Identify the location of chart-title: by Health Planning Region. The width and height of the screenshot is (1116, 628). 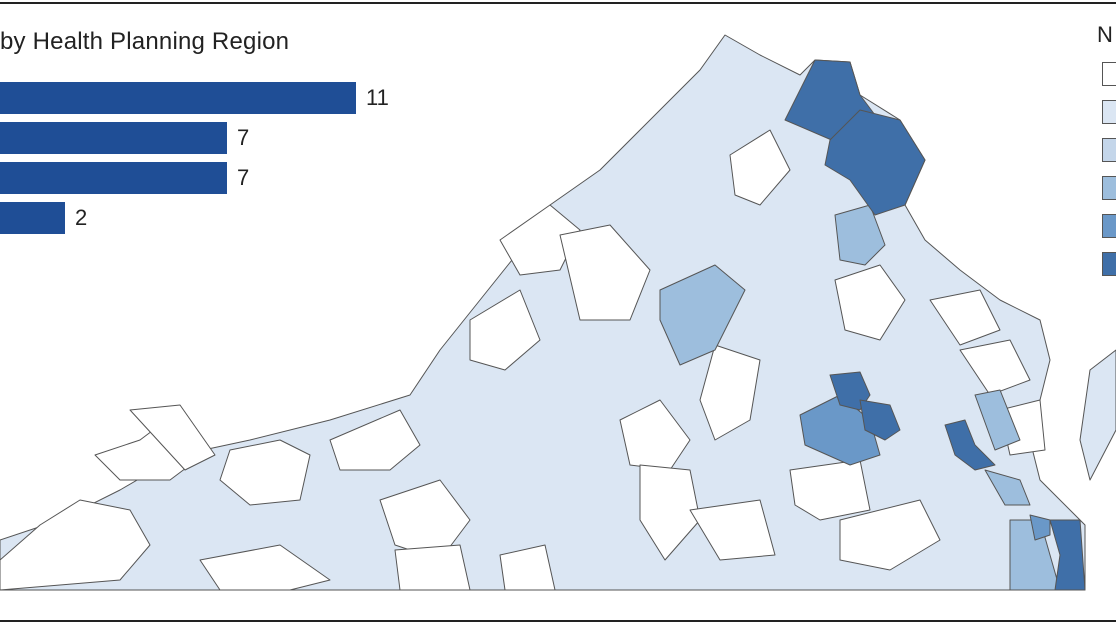
(145, 41).